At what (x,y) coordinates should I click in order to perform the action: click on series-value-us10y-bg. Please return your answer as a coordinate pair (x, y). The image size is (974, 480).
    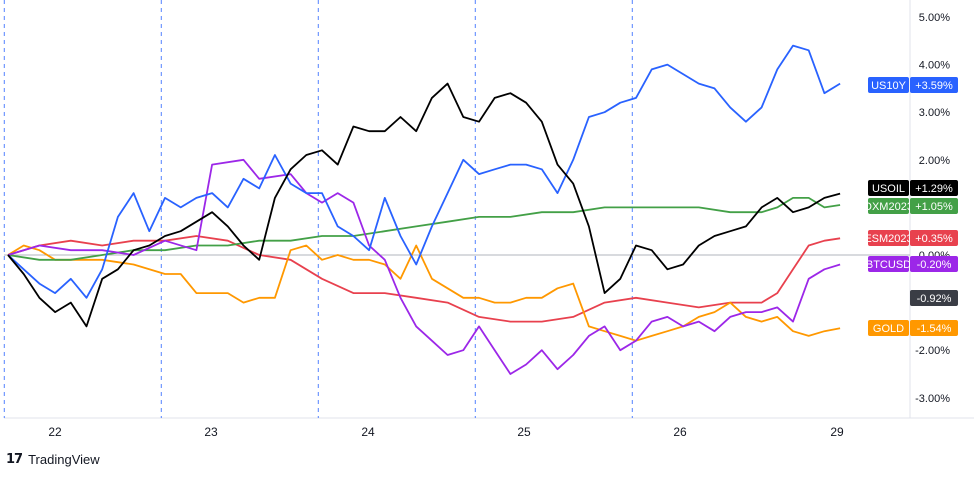
    Looking at the image, I should click on (934, 85).